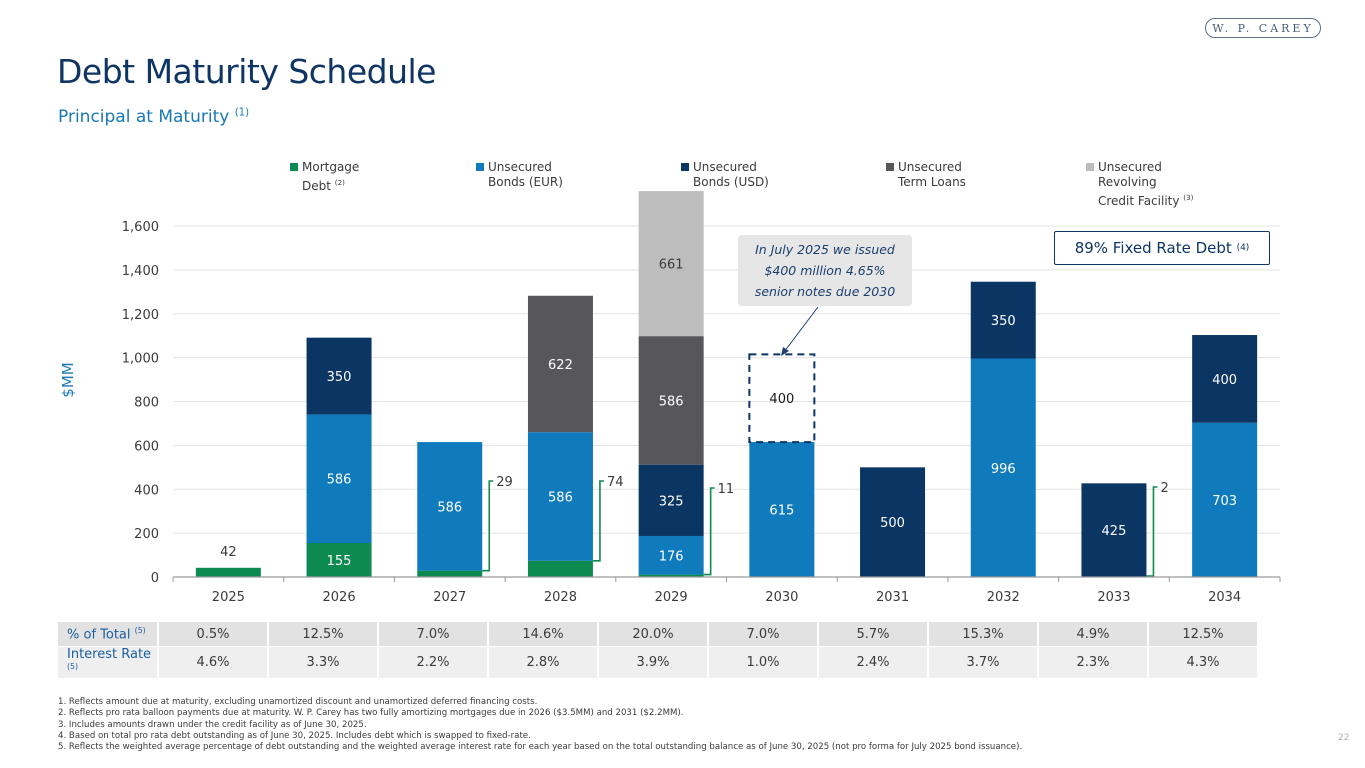  Describe the element at coordinates (140, 359) in the screenshot. I see `y-tick-label: 1,000` at that location.